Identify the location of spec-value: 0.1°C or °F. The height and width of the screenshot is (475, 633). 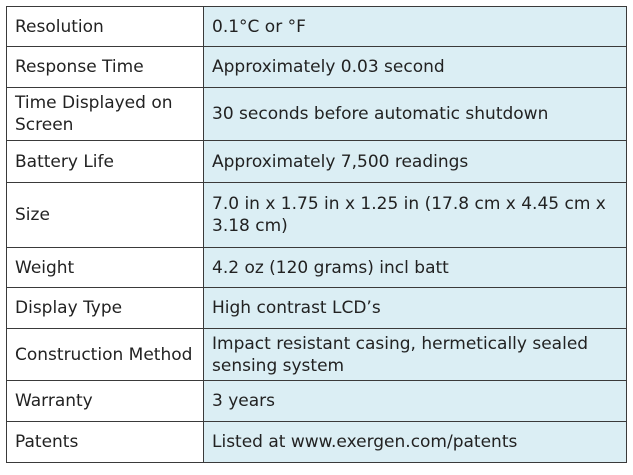
(415, 26).